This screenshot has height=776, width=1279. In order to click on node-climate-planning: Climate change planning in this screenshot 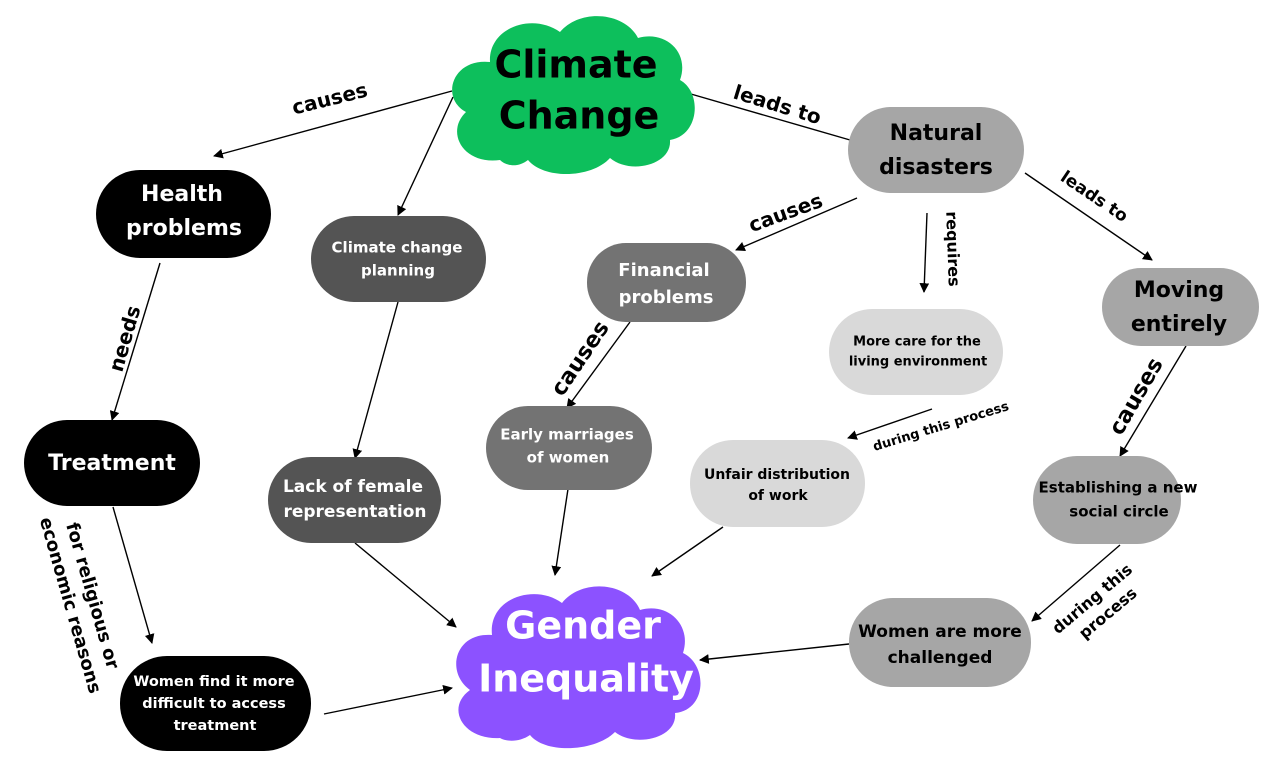, I will do `click(398, 259)`.